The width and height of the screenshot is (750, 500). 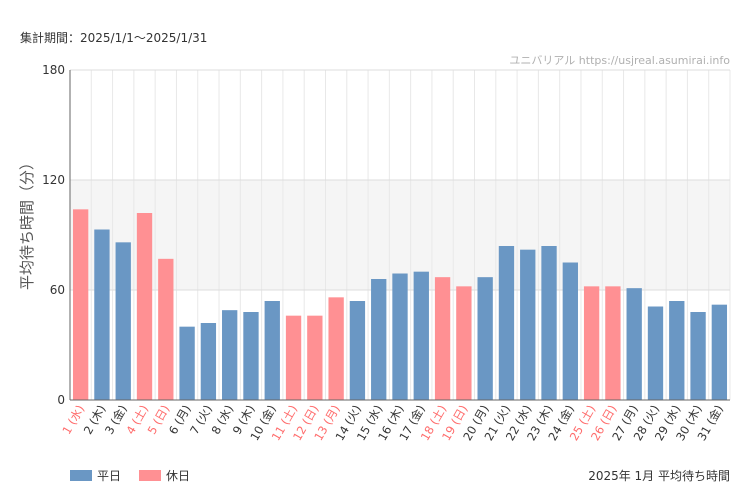 I want to click on y-tick-label: 180, so click(x=53, y=70).